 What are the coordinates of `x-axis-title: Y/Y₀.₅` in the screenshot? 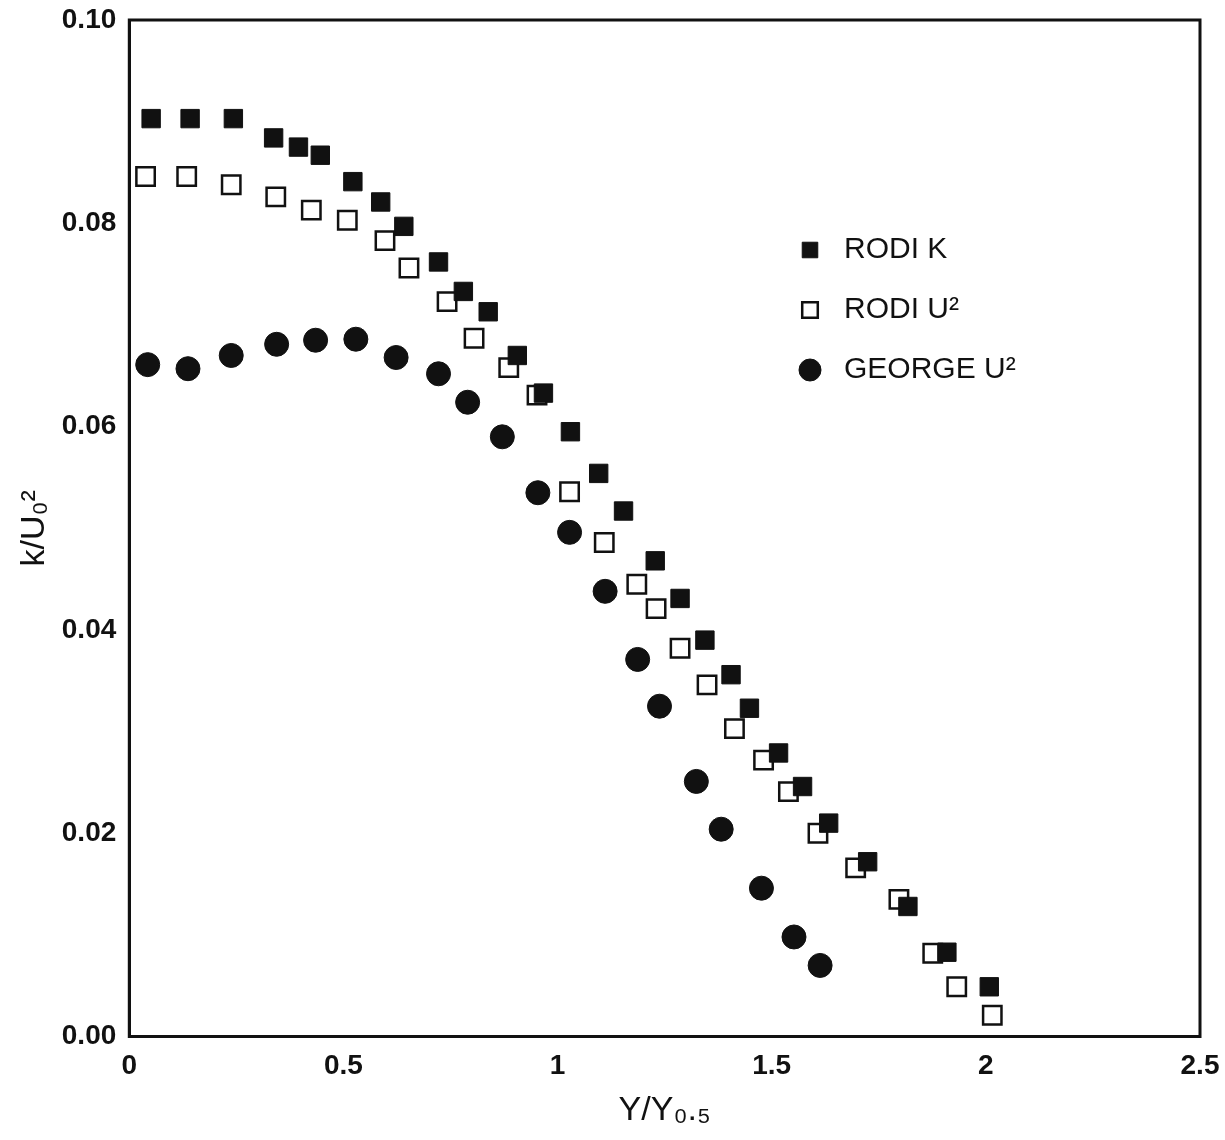 It's located at (664, 1107).